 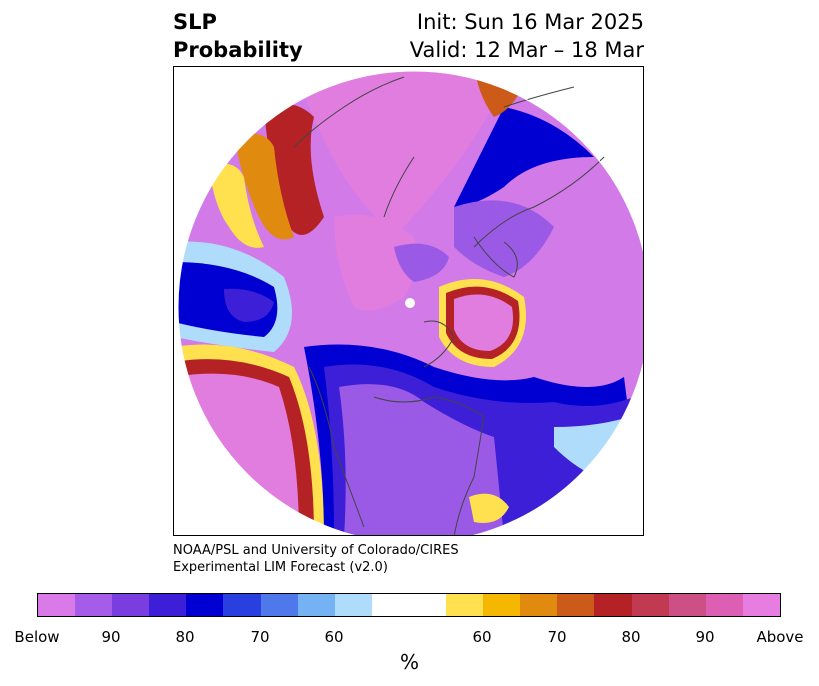 What do you see at coordinates (349, 112) in the screenshot?
I see `coast-asia` at bounding box center [349, 112].